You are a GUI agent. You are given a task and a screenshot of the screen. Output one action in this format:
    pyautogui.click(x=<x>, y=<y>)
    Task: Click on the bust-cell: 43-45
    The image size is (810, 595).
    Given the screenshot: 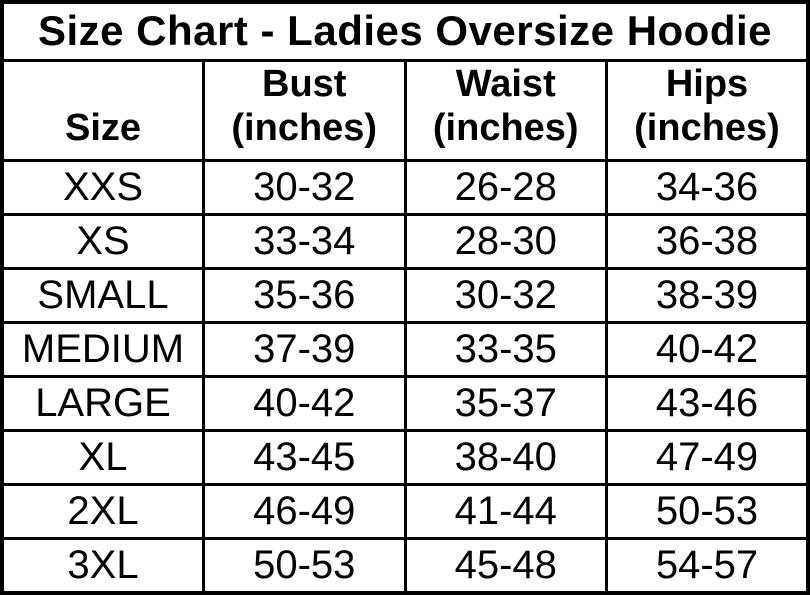 What is the action you would take?
    pyautogui.click(x=304, y=458)
    